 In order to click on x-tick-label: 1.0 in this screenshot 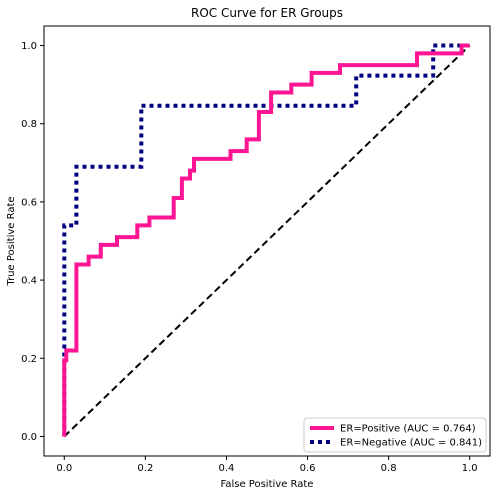, I will do `click(470, 468)`.